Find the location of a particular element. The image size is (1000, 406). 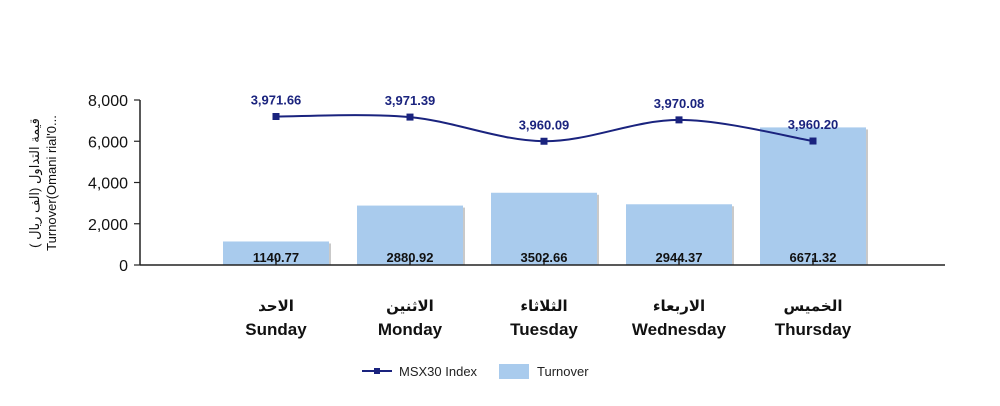

category-label-arabic: الخميس is located at coordinates (813, 306).